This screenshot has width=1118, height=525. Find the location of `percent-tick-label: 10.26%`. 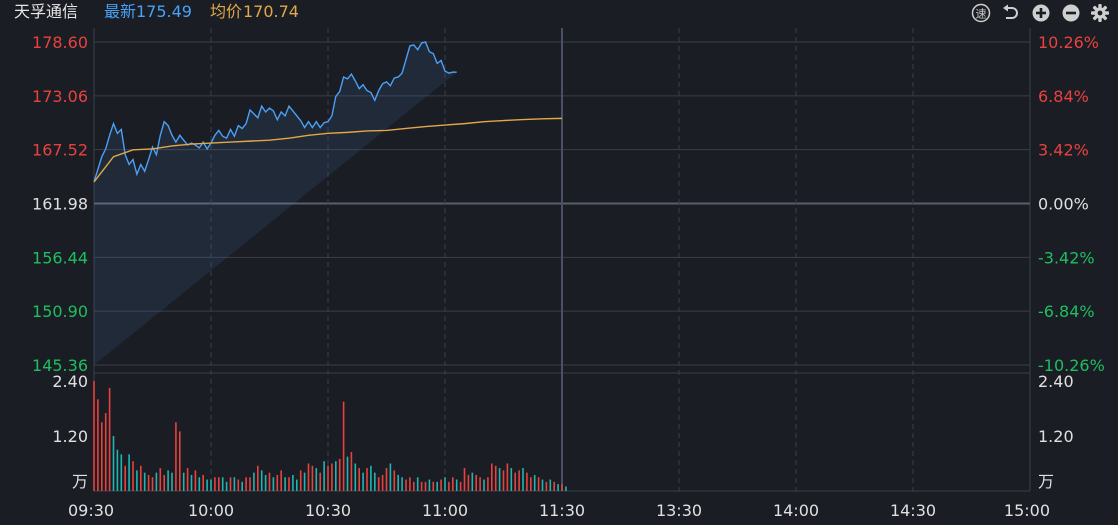

percent-tick-label: 10.26% is located at coordinates (1068, 42).